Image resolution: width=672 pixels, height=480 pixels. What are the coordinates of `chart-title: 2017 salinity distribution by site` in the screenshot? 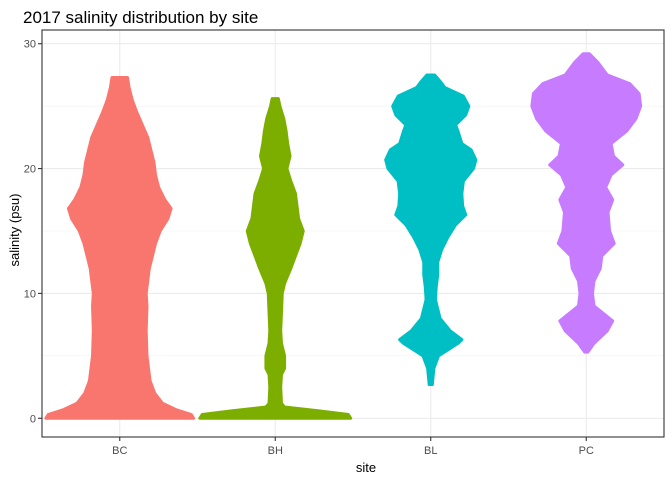 It's located at (140, 17).